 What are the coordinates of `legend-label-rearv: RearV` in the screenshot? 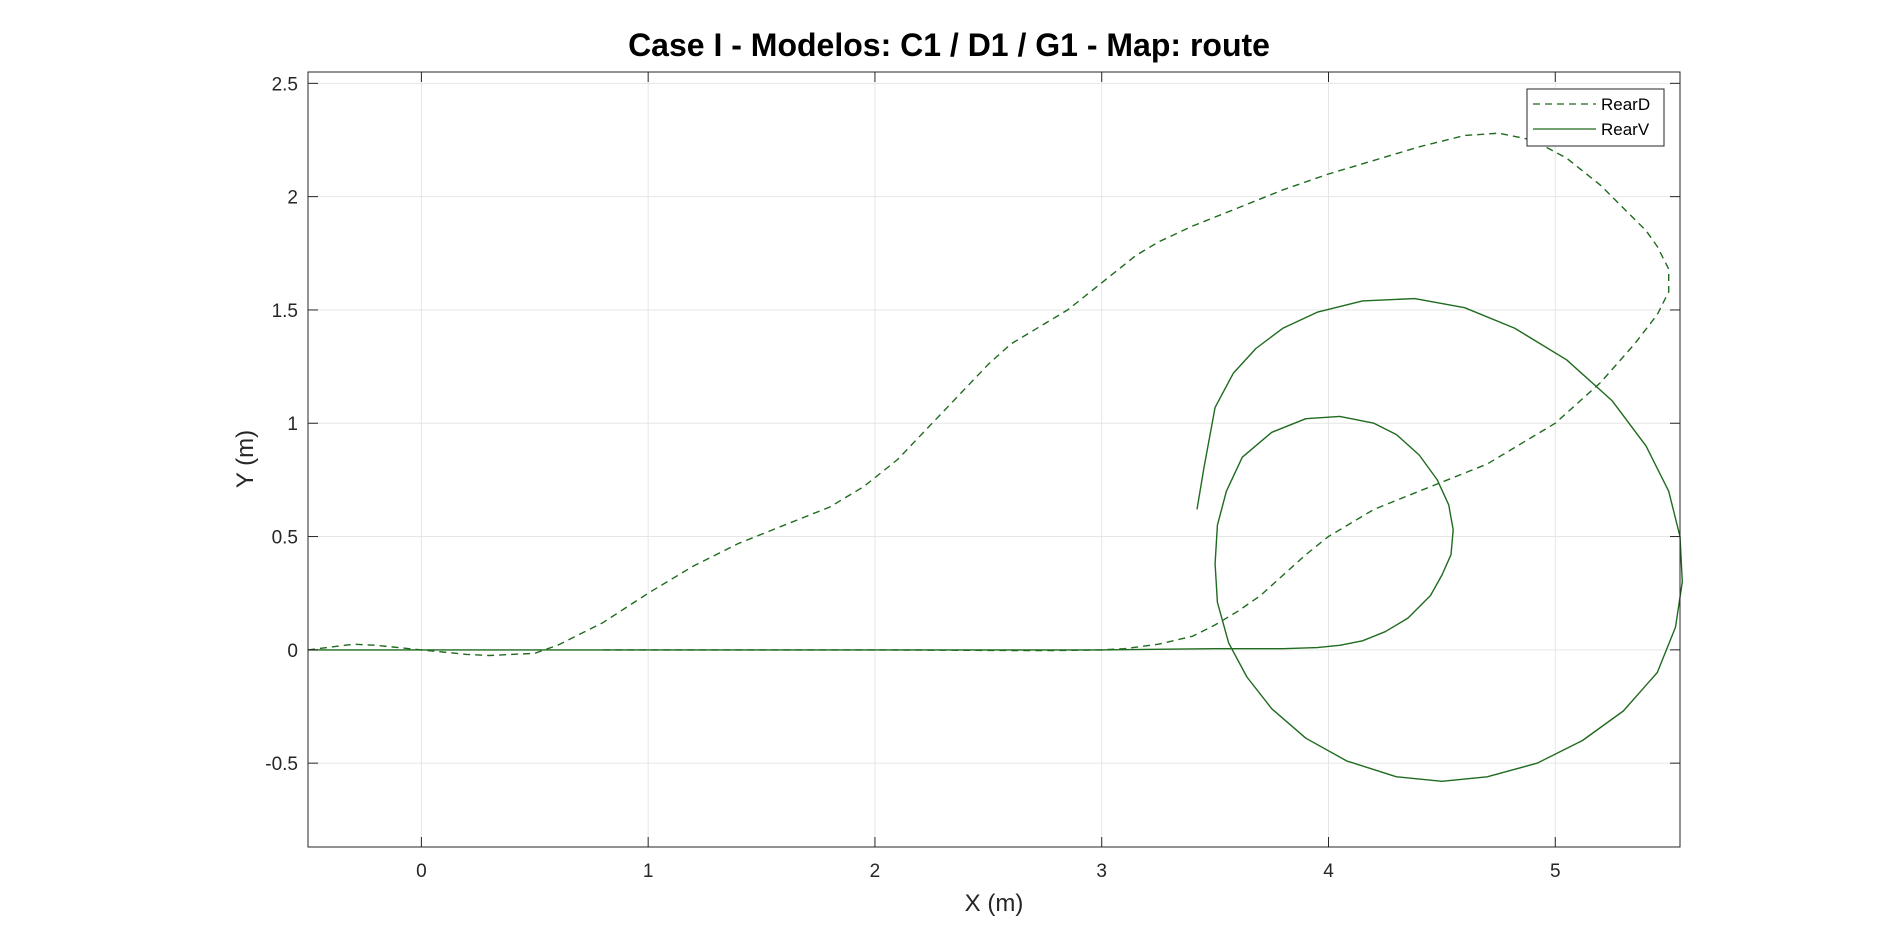 It's located at (1625, 129).